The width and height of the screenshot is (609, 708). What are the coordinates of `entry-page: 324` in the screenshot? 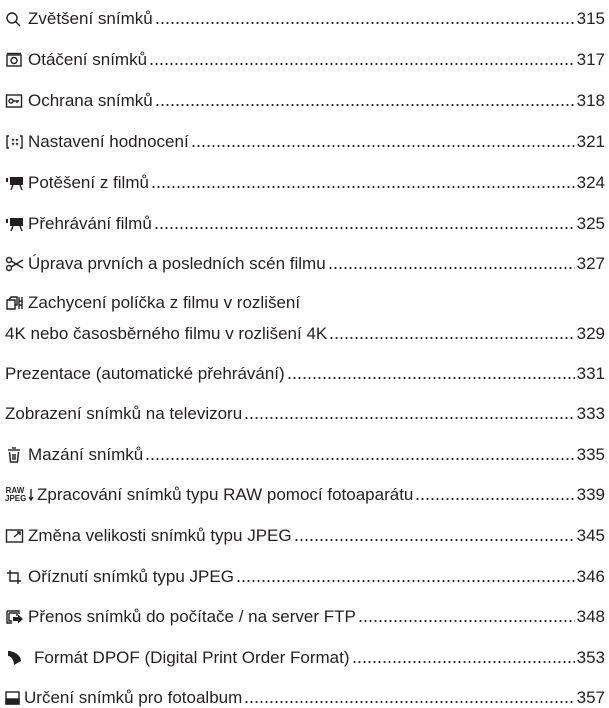 It's located at (590, 182).